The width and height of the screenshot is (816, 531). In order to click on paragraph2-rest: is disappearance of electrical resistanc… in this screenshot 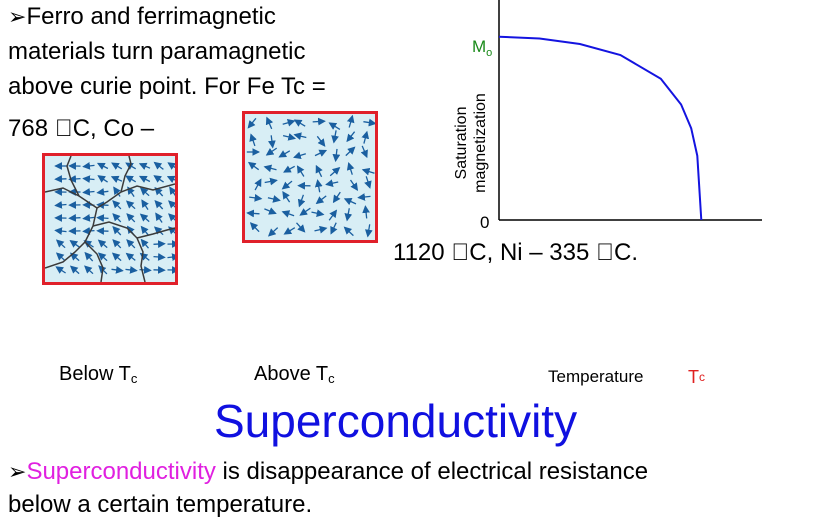, I will do `click(432, 471)`.